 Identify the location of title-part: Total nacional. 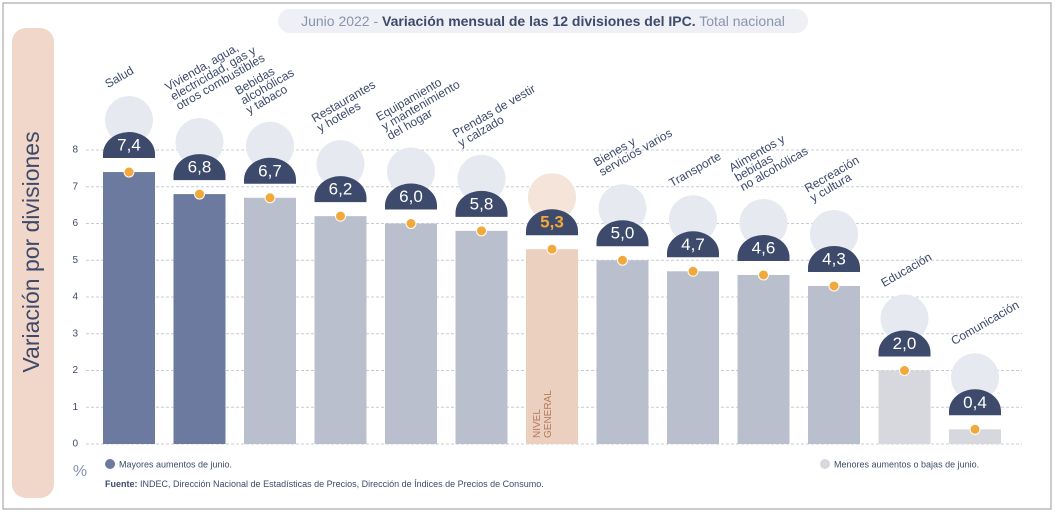
(742, 21).